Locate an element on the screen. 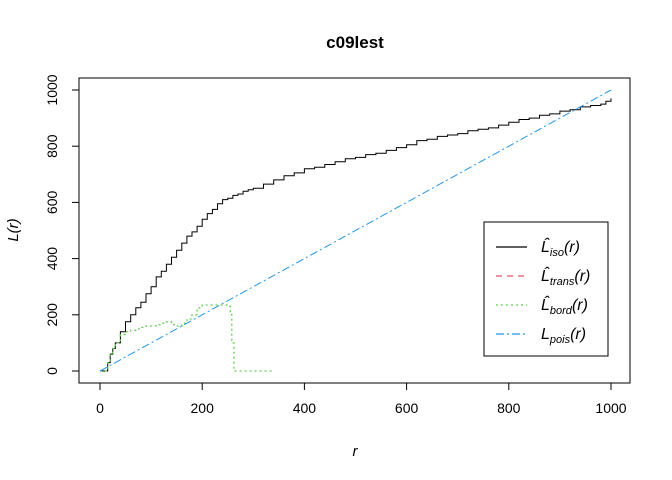 The height and width of the screenshot is (480, 672). legend-entry-trans: L̂trans(r) is located at coordinates (565, 276).